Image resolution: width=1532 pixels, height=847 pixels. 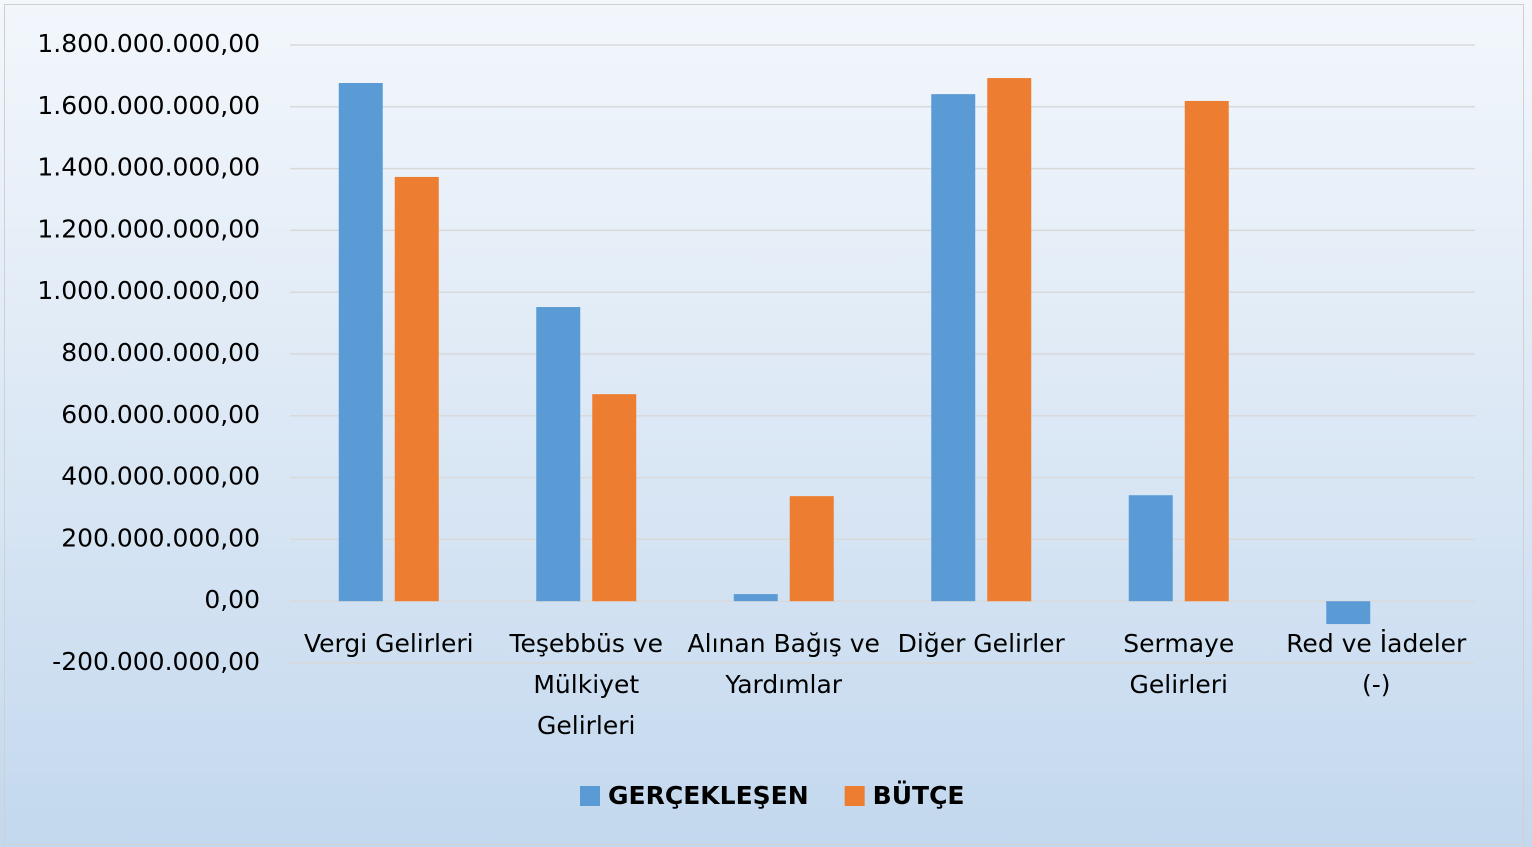 What do you see at coordinates (708, 795) in the screenshot?
I see `legend-label: GERÇEKLEŞEN` at bounding box center [708, 795].